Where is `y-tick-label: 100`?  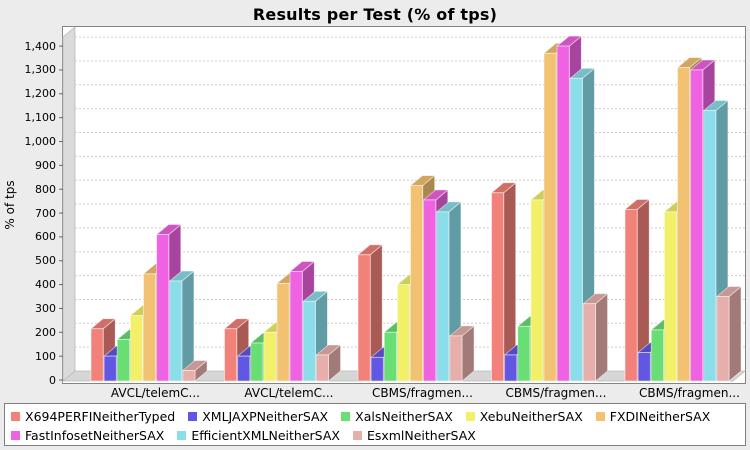 y-tick-label: 100 is located at coordinates (45, 356).